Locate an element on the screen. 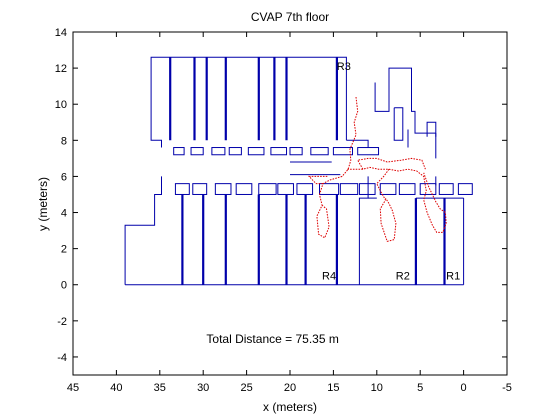 This screenshot has width=560, height=420. y-tick-label: -4 is located at coordinates (62, 358).